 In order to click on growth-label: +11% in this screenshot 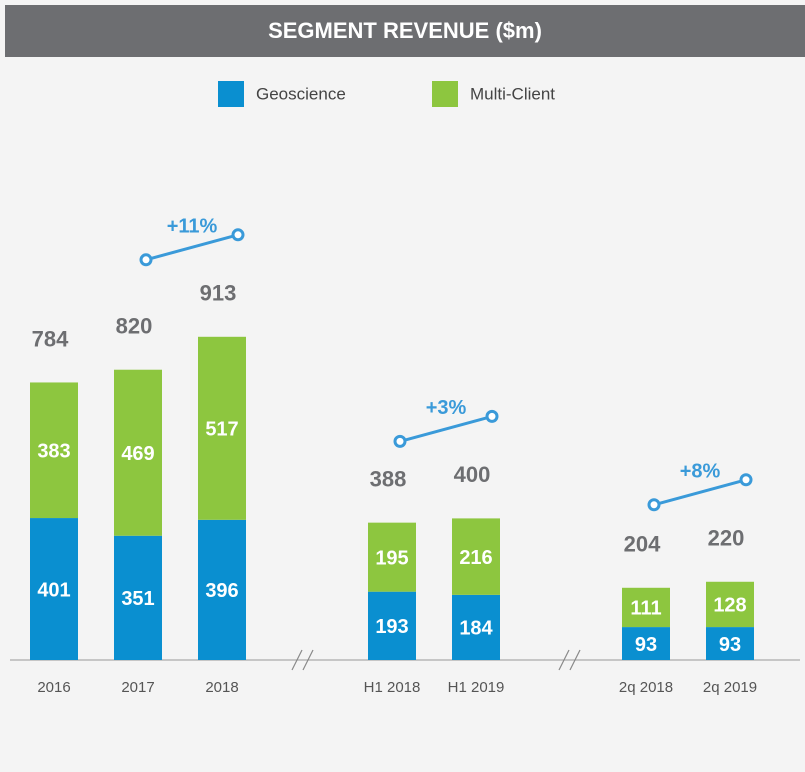, I will do `click(192, 227)`.